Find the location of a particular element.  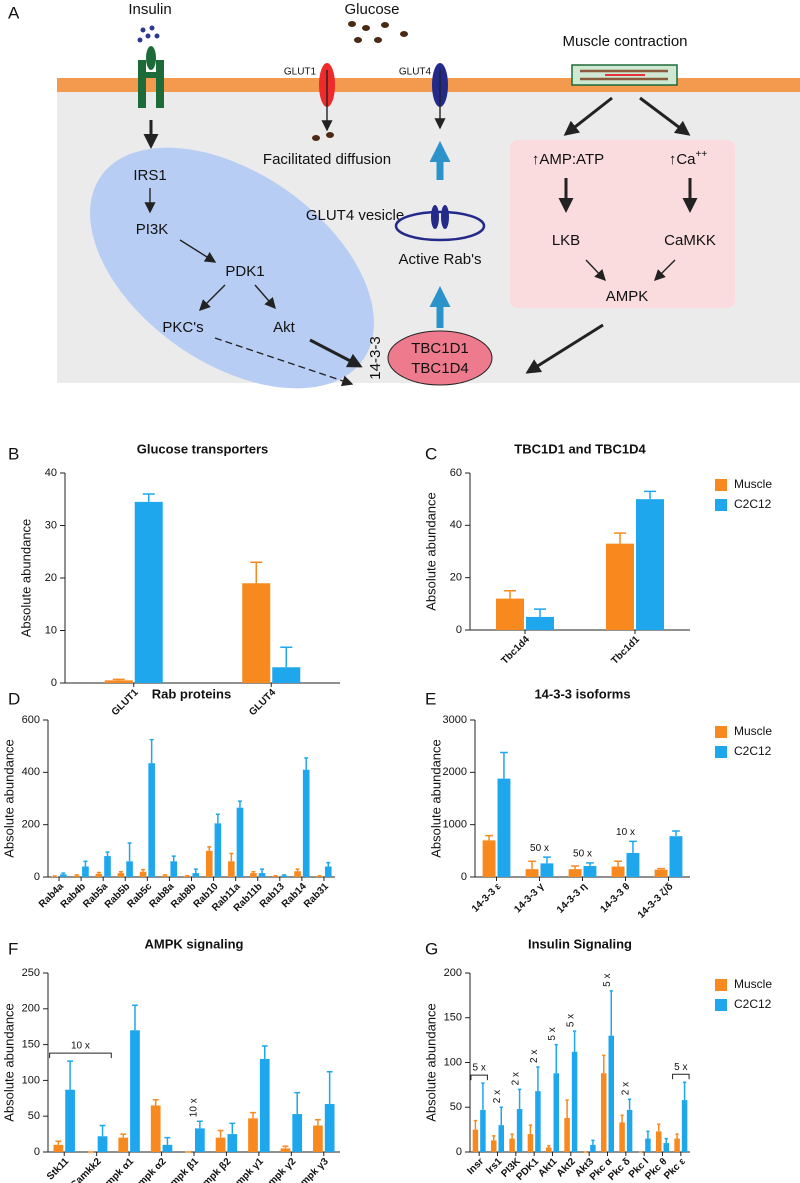

label: Muscle contraction is located at coordinates (624, 41).